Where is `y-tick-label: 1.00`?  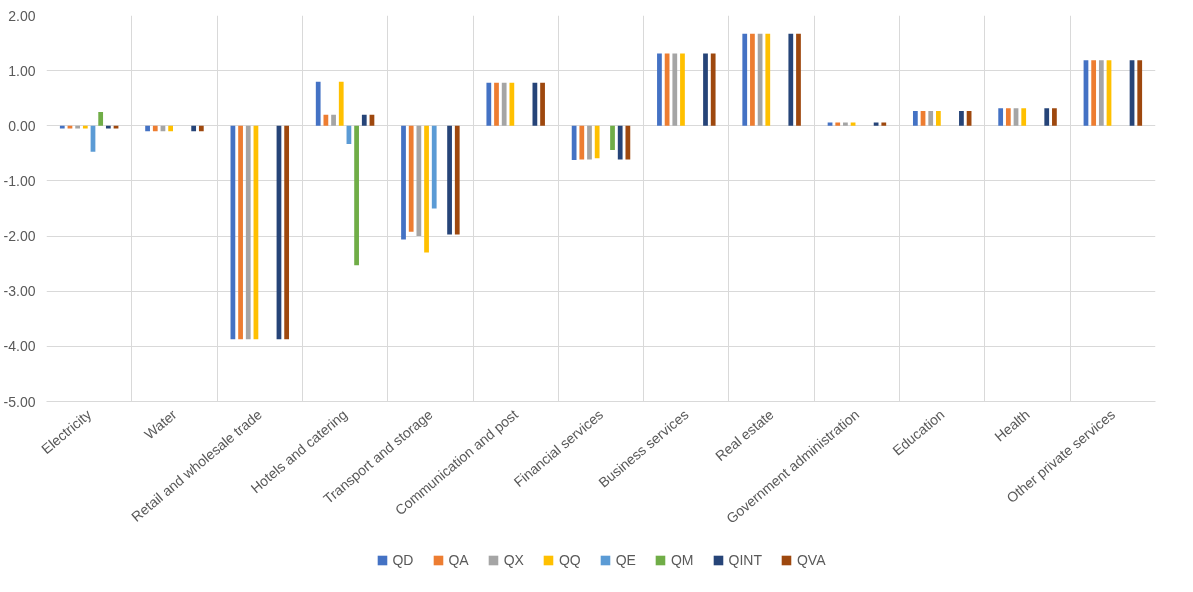
y-tick-label: 1.00 is located at coordinates (22, 70).